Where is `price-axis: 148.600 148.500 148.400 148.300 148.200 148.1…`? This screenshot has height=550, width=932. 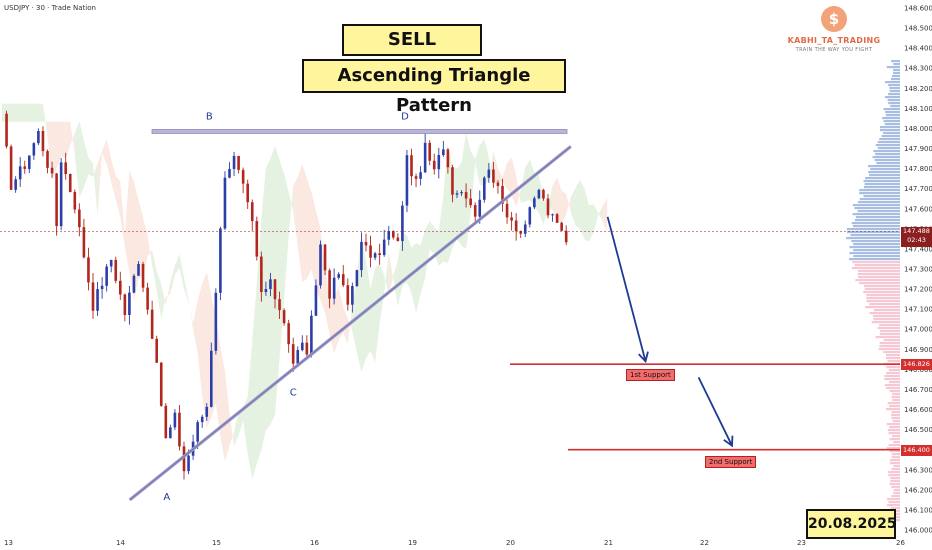
price-axis: 148.600 148.500 148.400 148.300 148.200 148.1… is located at coordinates (916, 275).